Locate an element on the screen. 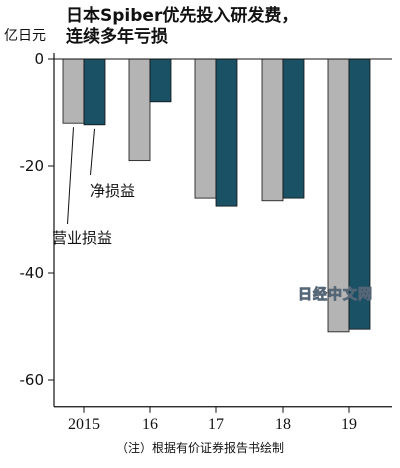 The width and height of the screenshot is (400, 468). annotation-leader-net is located at coordinates (92, 152).